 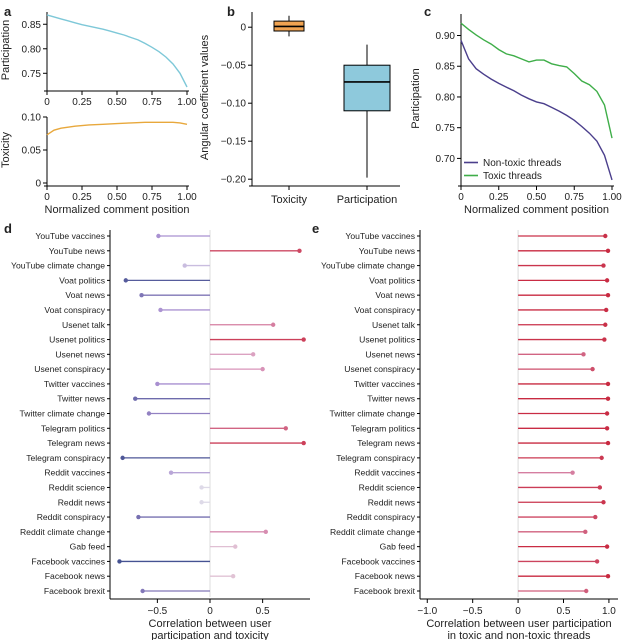 I want to click on x-tick-label: 0.5, so click(x=263, y=611).